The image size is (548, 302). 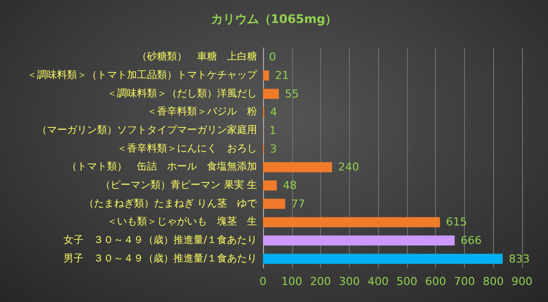 I want to click on data-label: 77, so click(x=298, y=203).